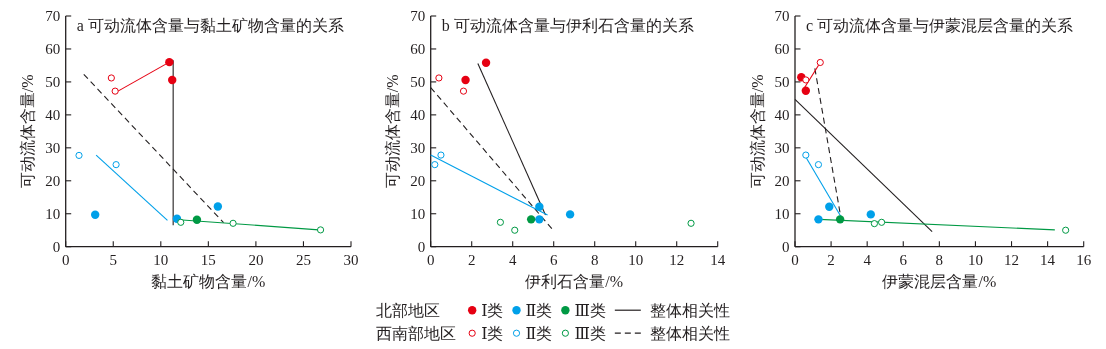 This screenshot has width=1106, height=349. What do you see at coordinates (210, 25) in the screenshot?
I see `chart-title: a 可动流体含量与黏土矿物含量的关系` at bounding box center [210, 25].